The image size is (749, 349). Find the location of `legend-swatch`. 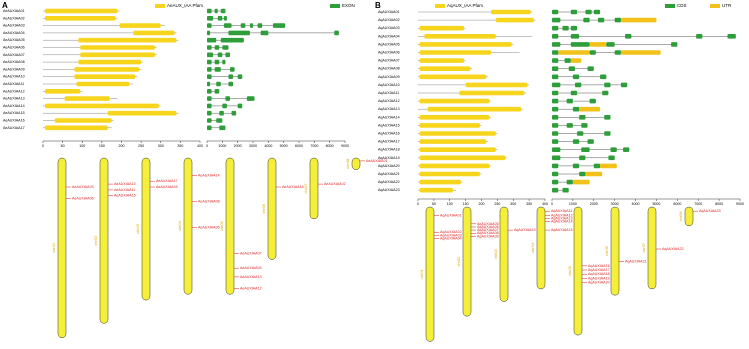

legend-swatch is located at coordinates (670, 6).